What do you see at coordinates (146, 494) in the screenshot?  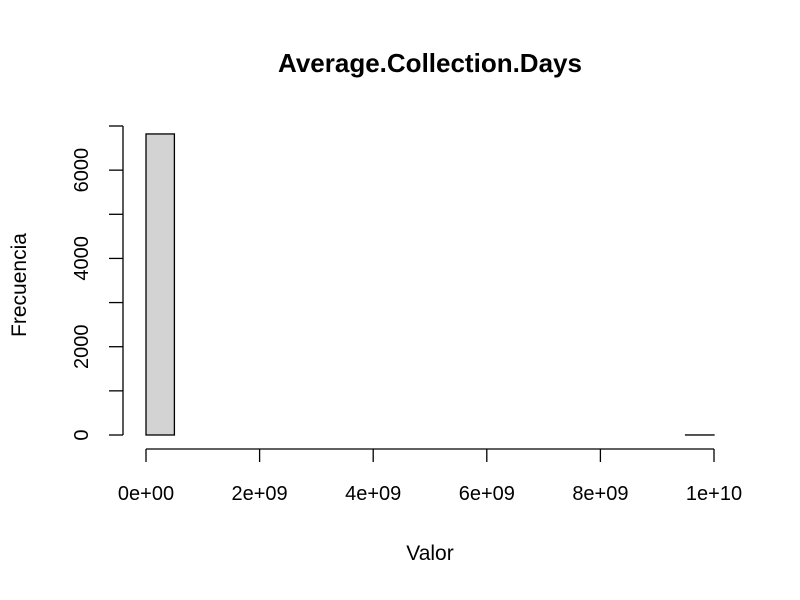 I see `x-tick-label: 0e+00` at bounding box center [146, 494].